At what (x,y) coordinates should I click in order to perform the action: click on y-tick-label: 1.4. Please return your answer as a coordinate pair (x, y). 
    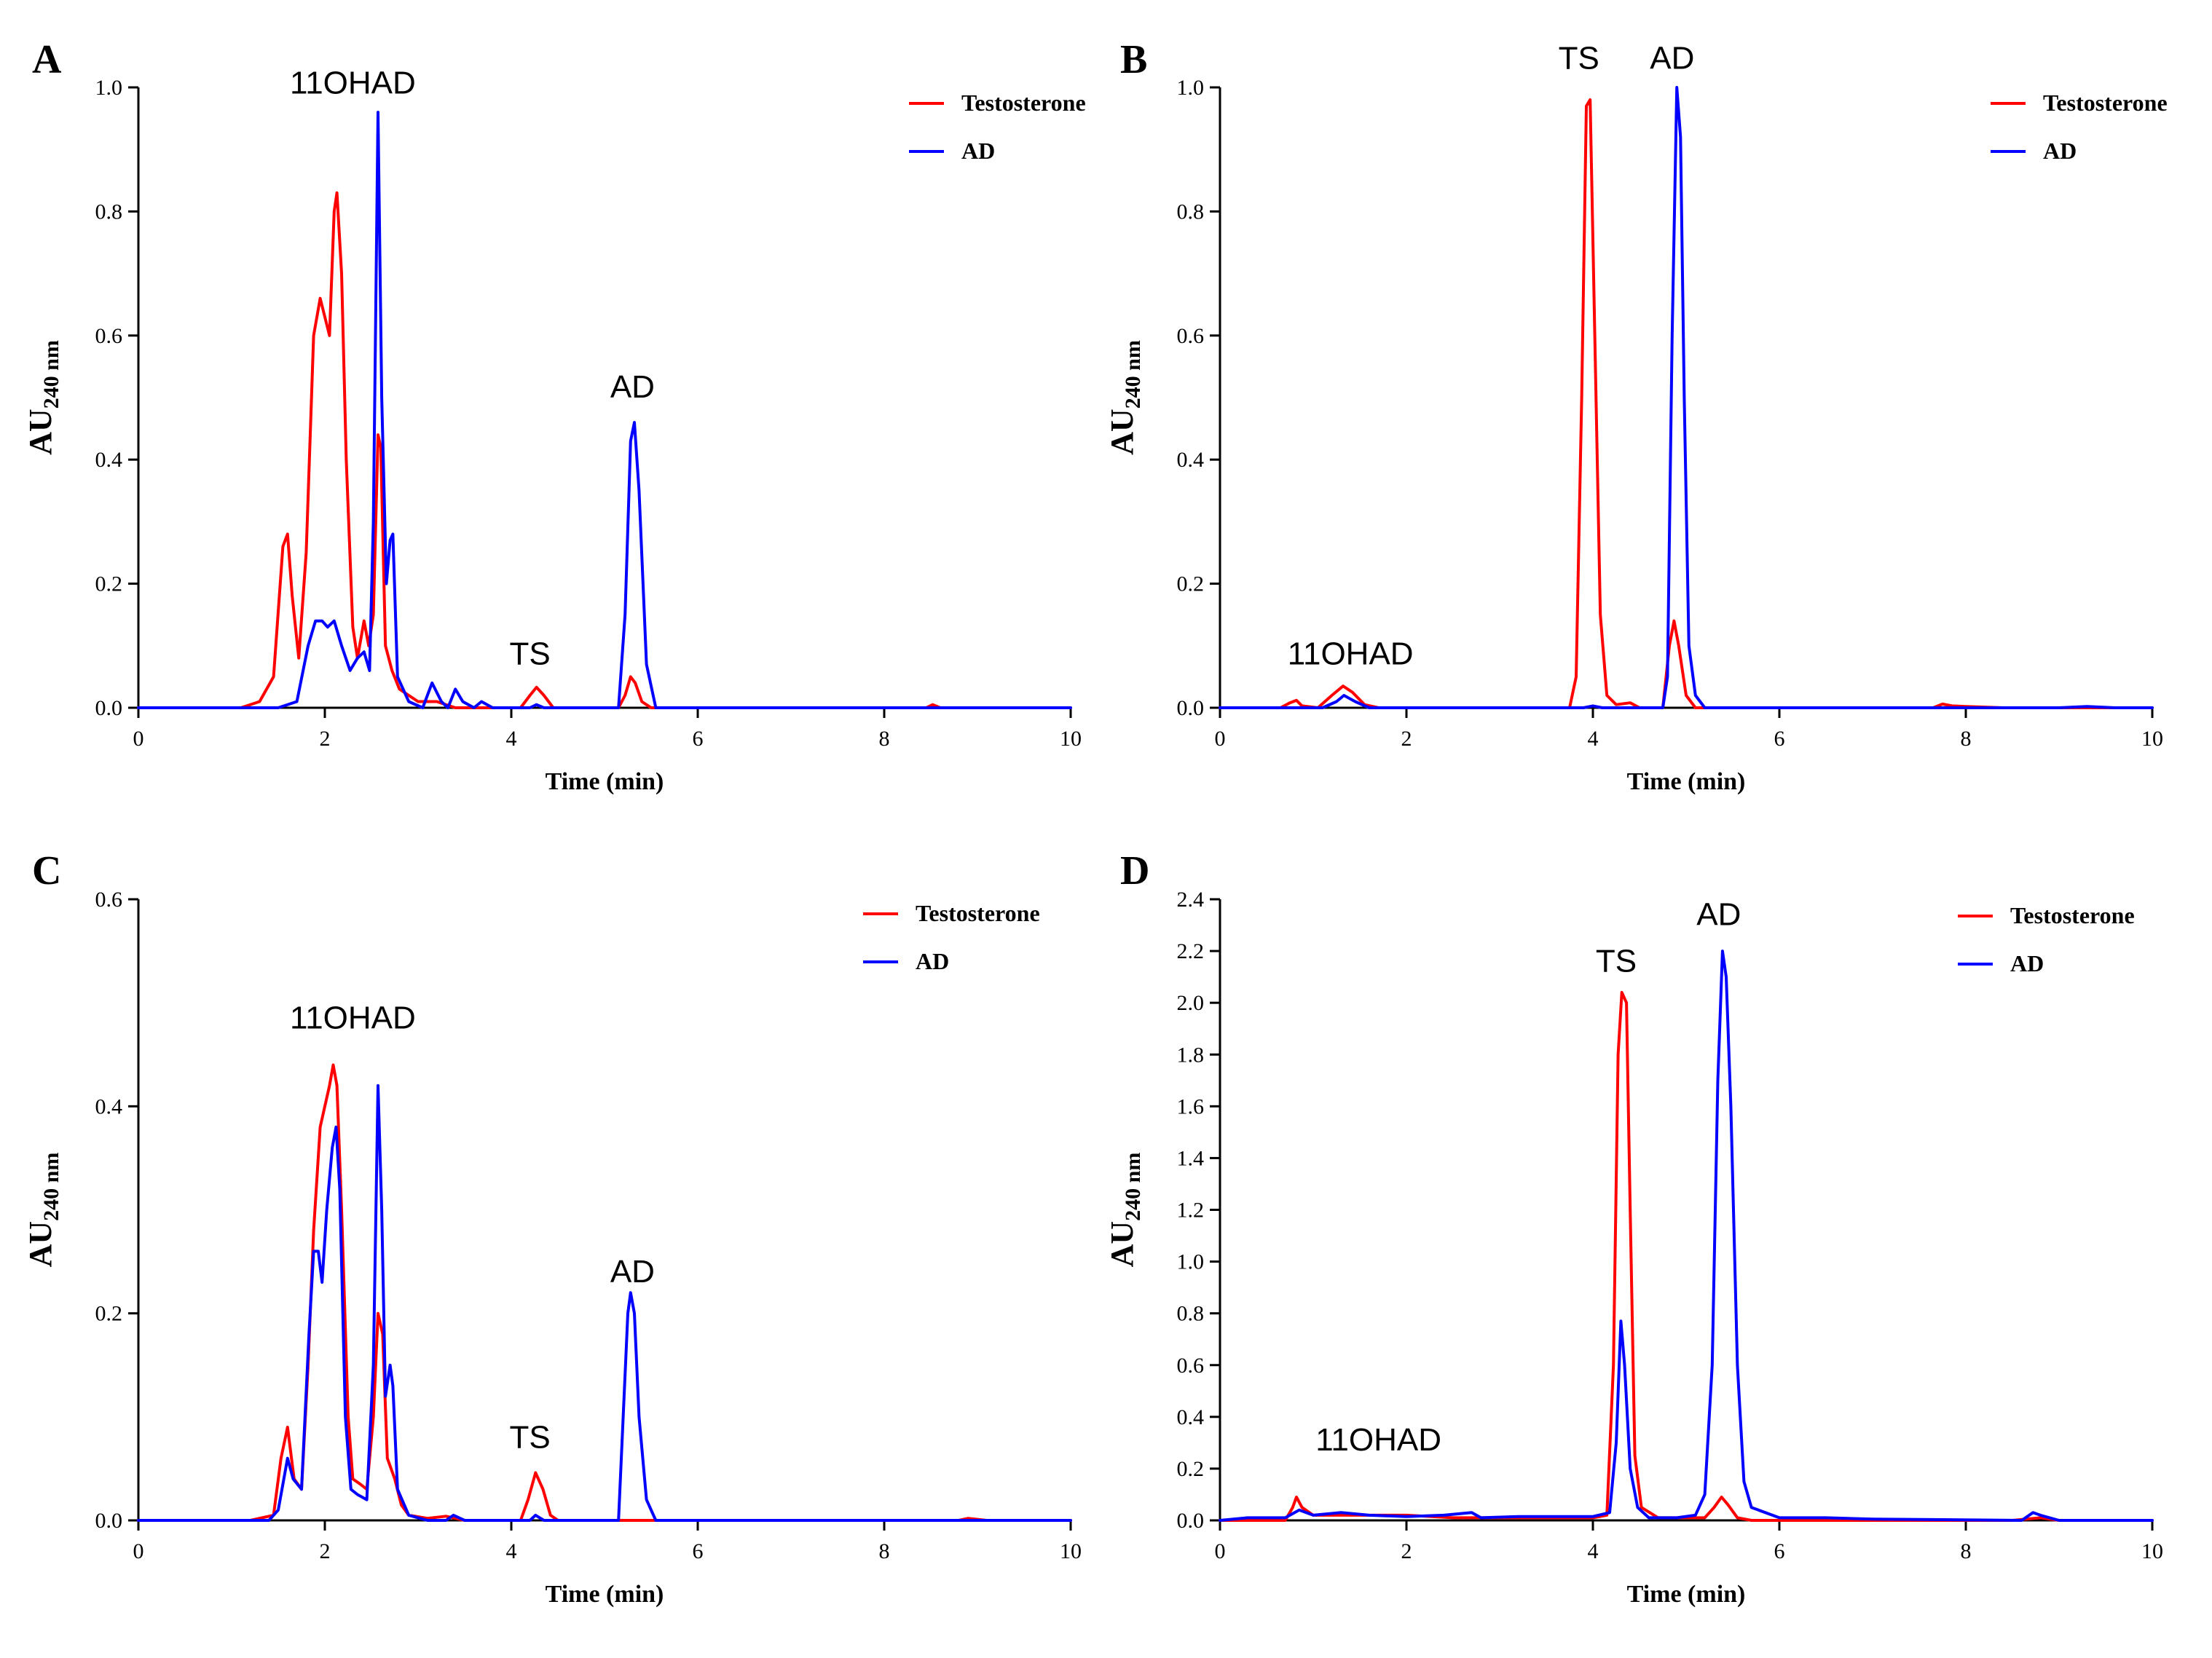
    Looking at the image, I should click on (1191, 1158).